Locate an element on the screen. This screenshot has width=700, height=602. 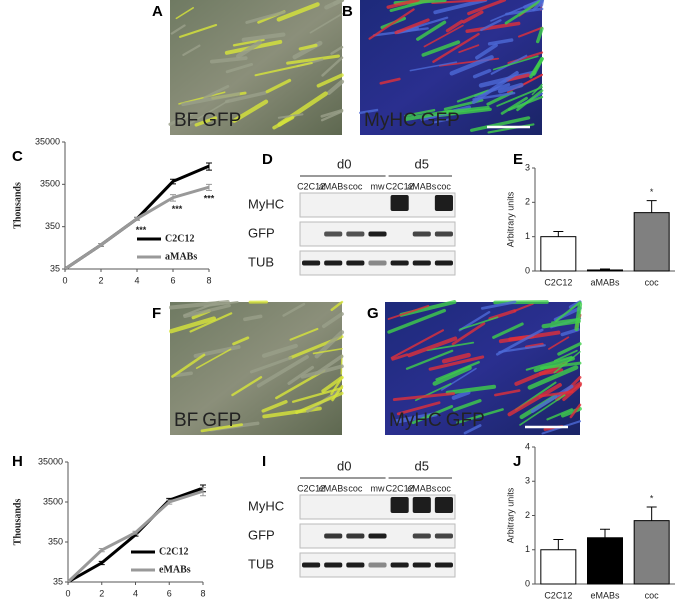
y-axis-label: Thousands is located at coordinates (17, 205).